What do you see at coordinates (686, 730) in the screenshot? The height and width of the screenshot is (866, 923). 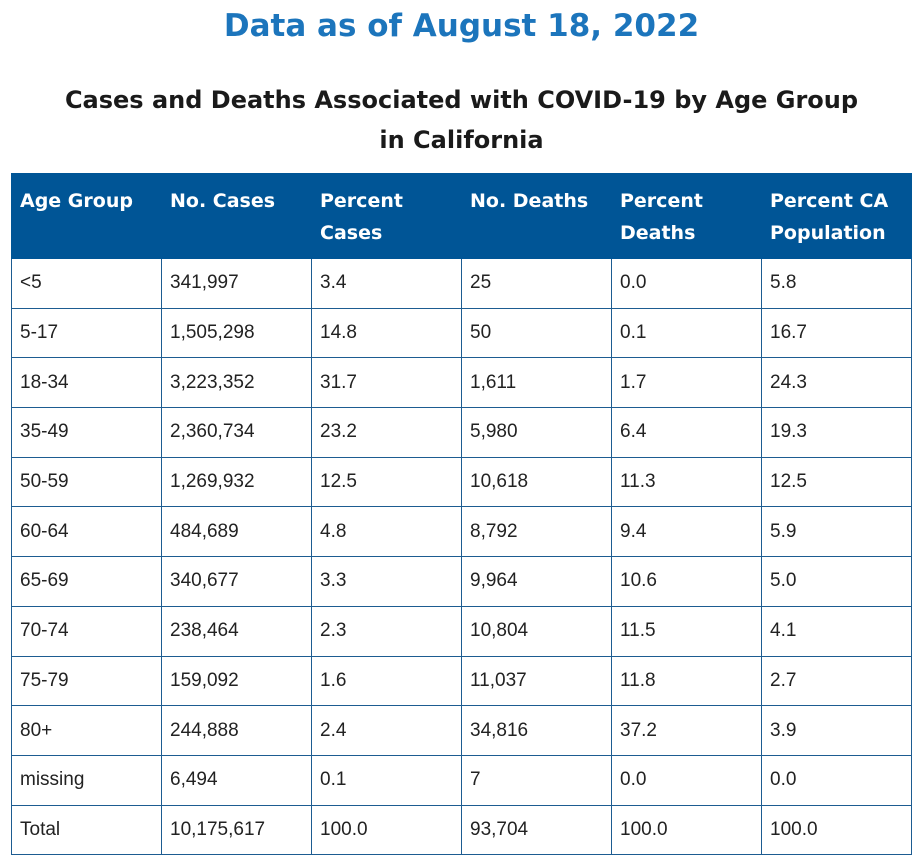 I see `cell-percent-deaths: 37.2` at bounding box center [686, 730].